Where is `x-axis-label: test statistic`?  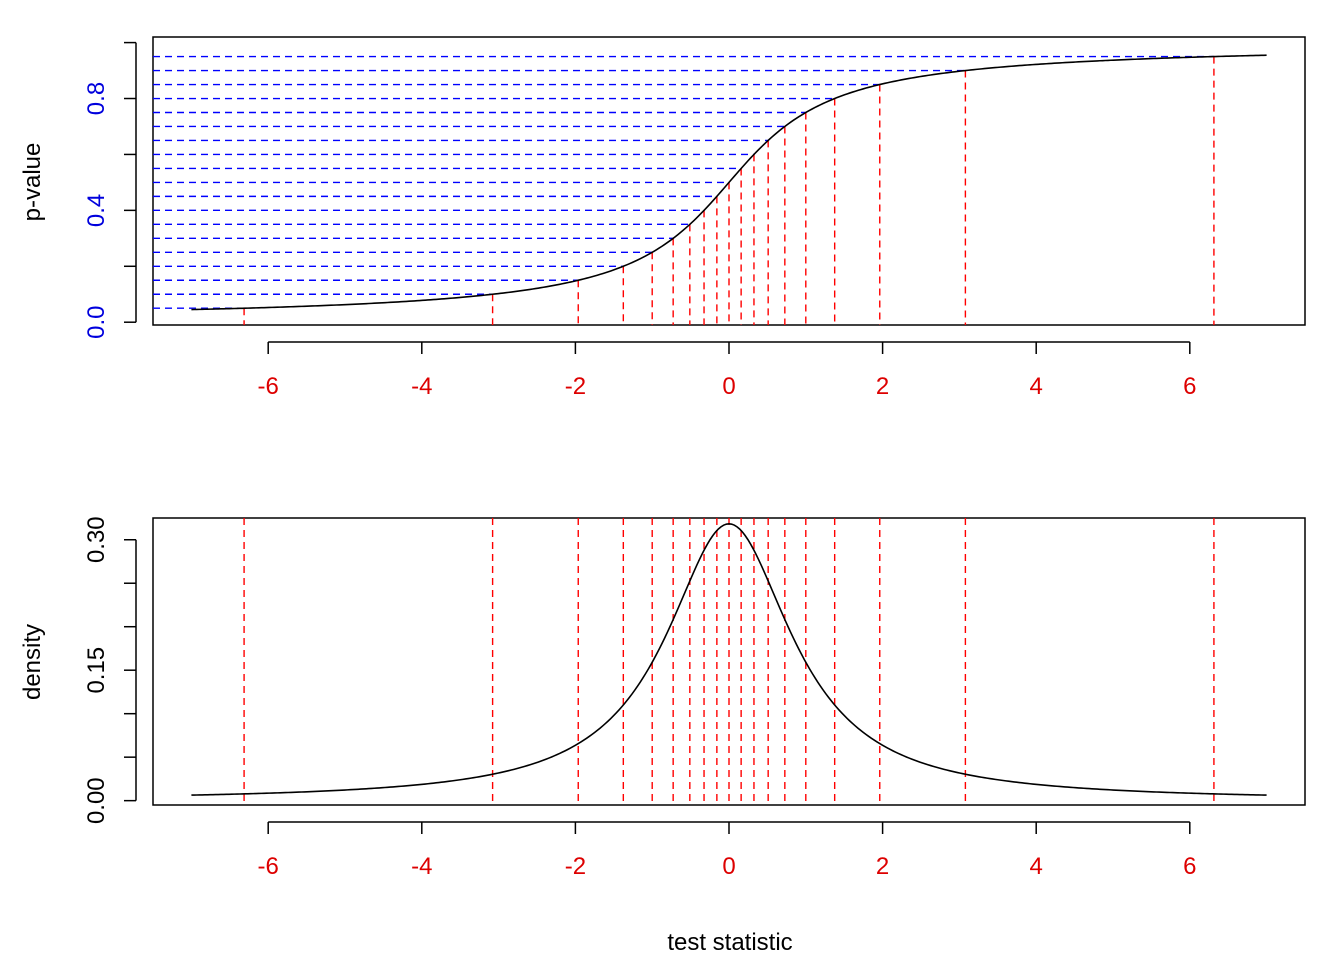 x-axis-label: test statistic is located at coordinates (729, 942).